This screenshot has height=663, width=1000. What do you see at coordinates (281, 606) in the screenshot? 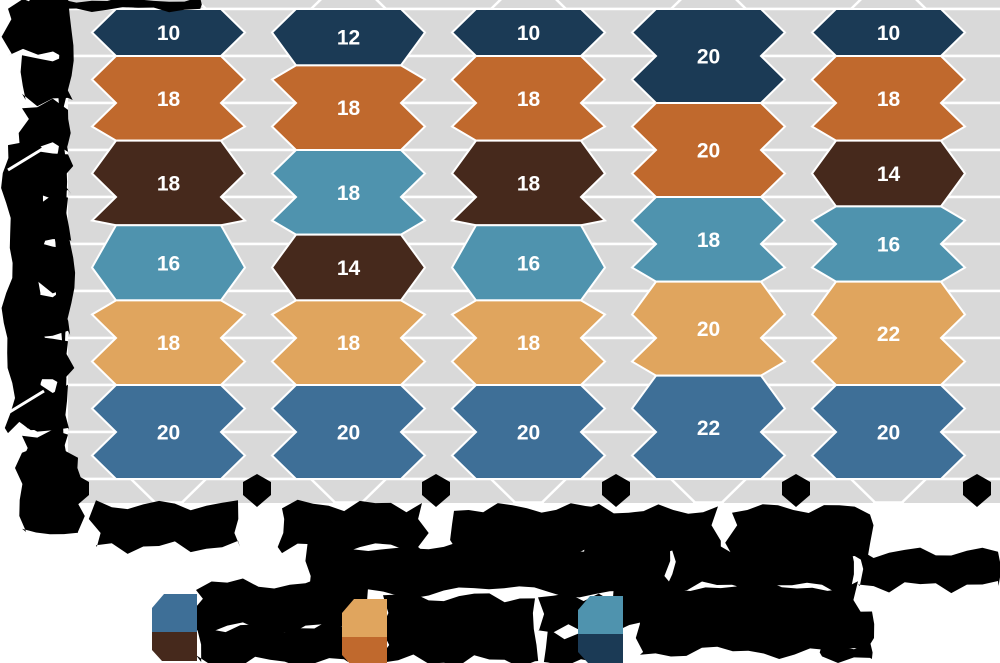
I see `redacted-legend1-label-top` at bounding box center [281, 606].